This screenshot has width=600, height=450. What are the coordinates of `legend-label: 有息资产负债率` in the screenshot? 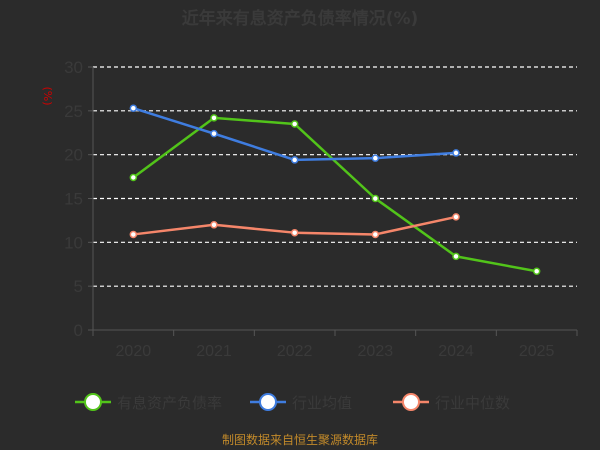 It's located at (169, 403).